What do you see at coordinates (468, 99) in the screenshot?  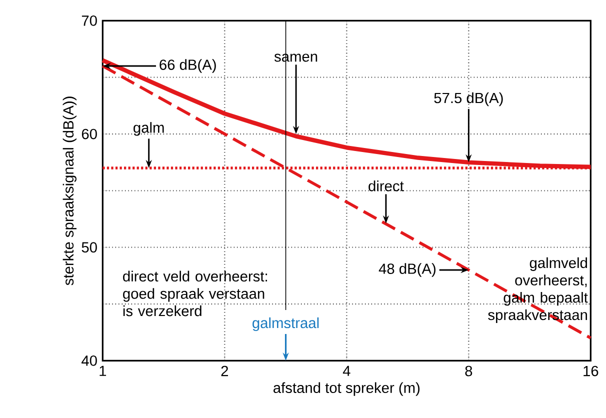 I see `annotation: 57.5 dB(A)` at bounding box center [468, 99].